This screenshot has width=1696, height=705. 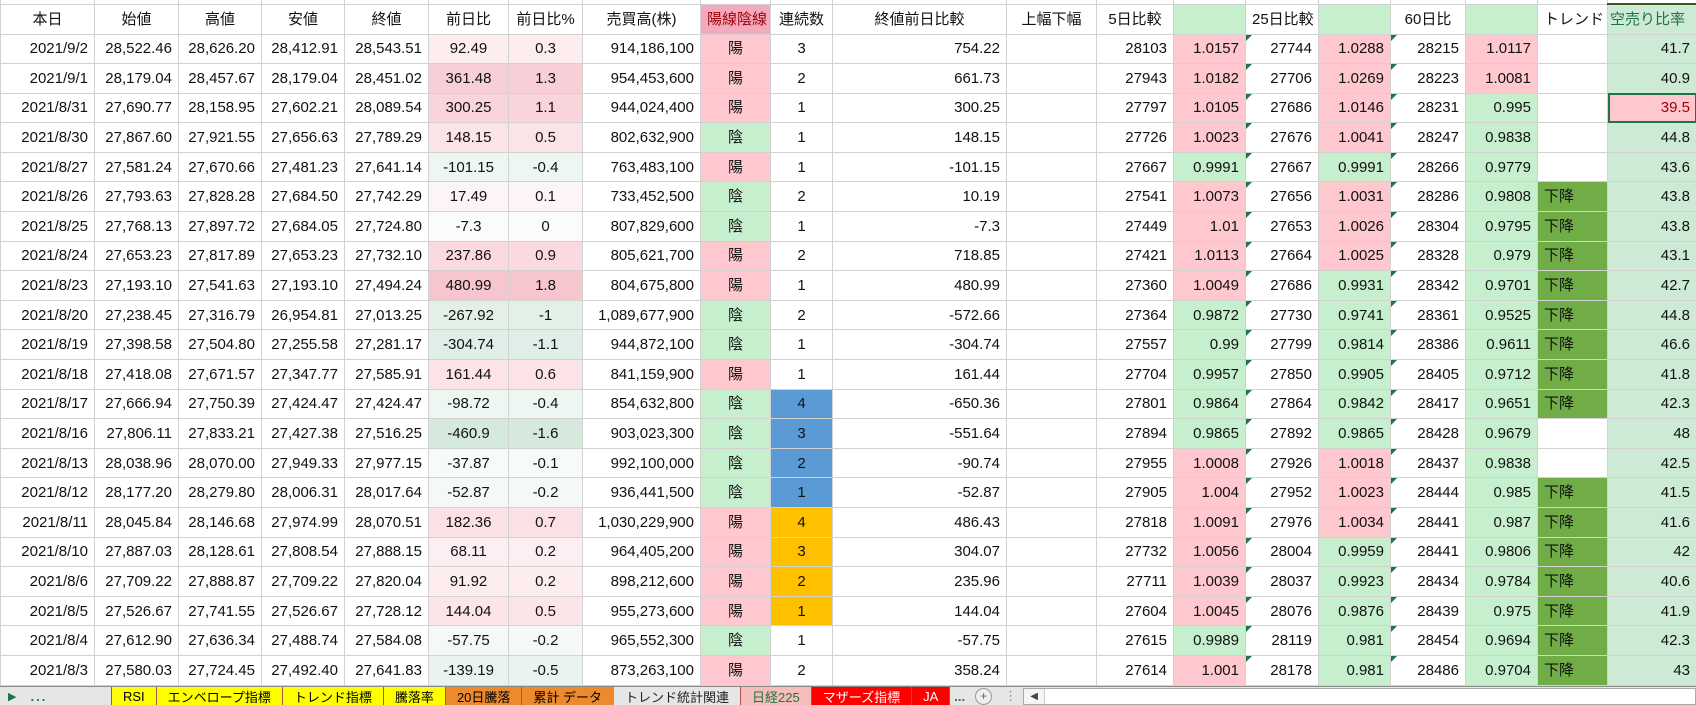 What do you see at coordinates (1355, 227) in the screenshot?
I see `cell-r25: 1.0026` at bounding box center [1355, 227].